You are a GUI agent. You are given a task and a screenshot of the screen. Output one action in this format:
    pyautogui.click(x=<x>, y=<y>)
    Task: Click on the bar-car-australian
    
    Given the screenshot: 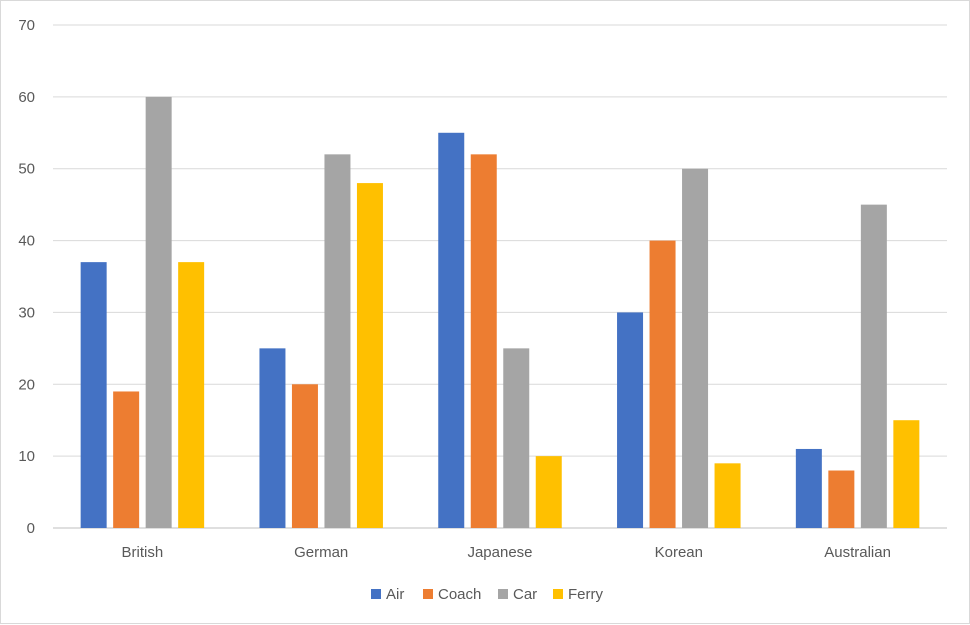 What is the action you would take?
    pyautogui.click(x=873, y=366)
    